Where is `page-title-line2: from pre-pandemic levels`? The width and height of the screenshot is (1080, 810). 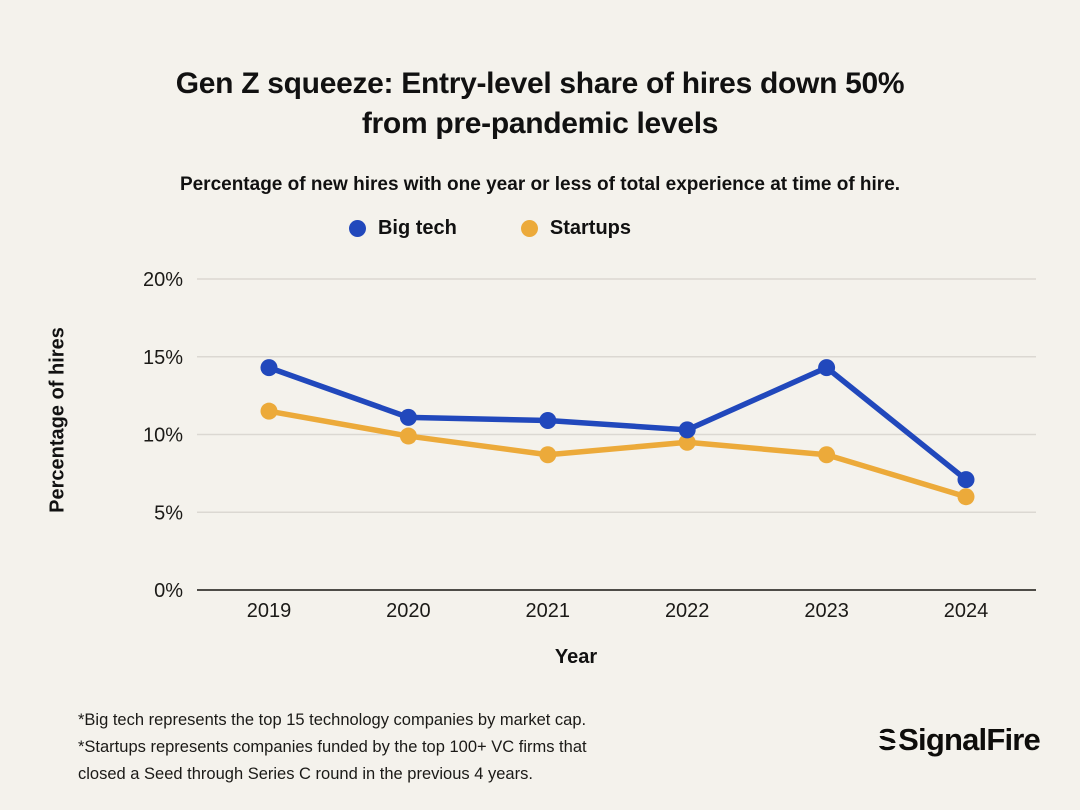
page-title-line2: from pre-pandemic levels is located at coordinates (540, 124).